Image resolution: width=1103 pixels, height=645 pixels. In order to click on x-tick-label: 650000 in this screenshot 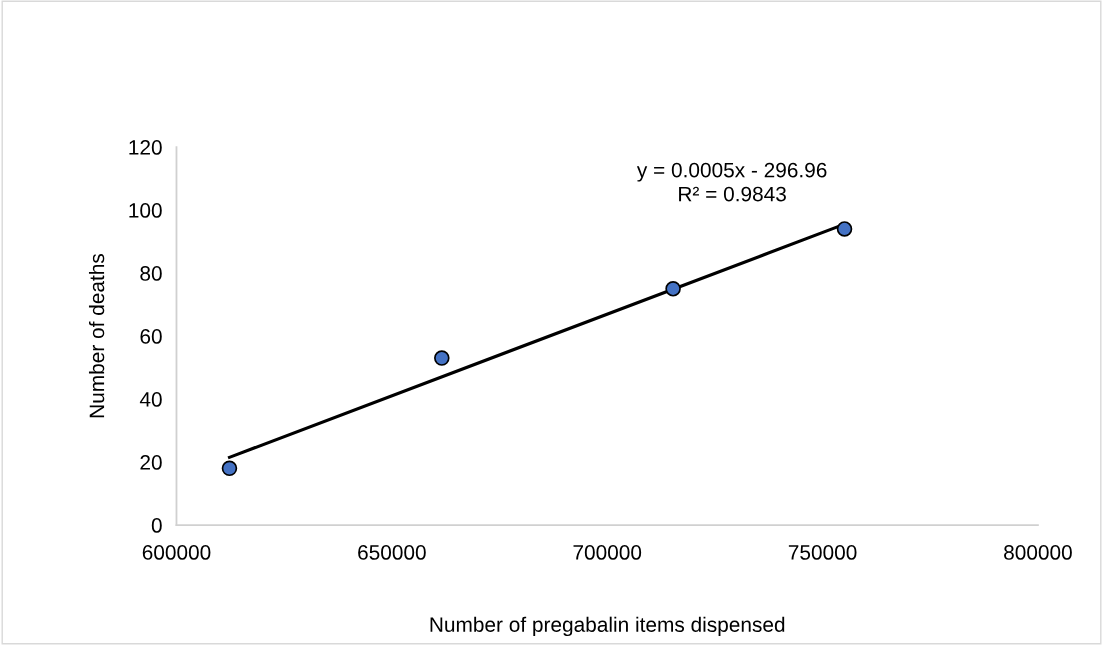, I will do `click(392, 552)`.